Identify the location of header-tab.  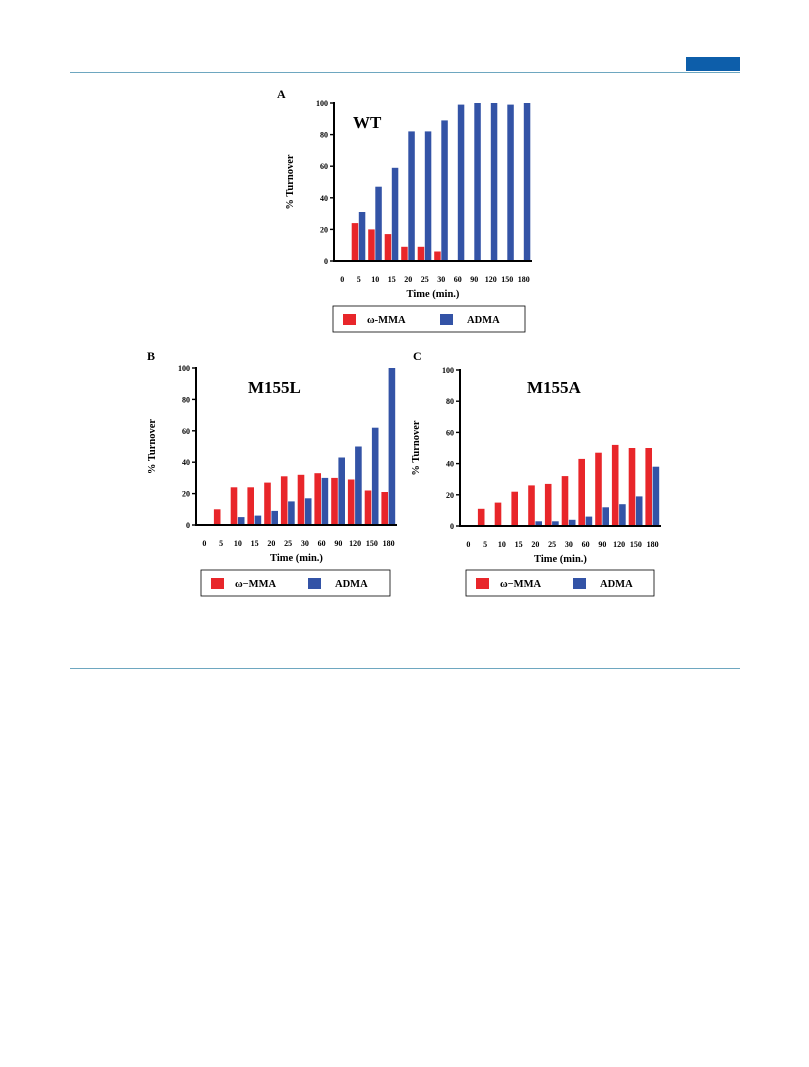
(713, 64).